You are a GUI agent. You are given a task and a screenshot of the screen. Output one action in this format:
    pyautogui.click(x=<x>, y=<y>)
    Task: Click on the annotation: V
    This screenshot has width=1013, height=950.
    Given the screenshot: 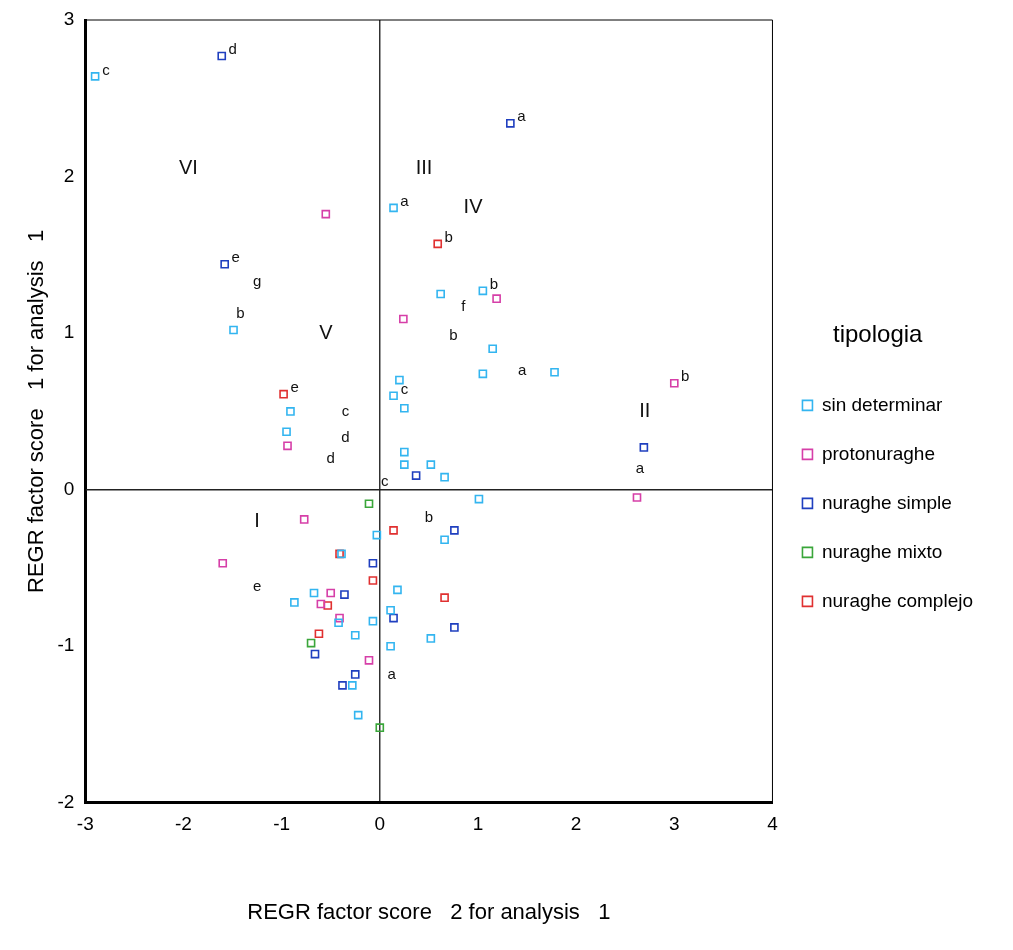 What is the action you would take?
    pyautogui.click(x=326, y=331)
    